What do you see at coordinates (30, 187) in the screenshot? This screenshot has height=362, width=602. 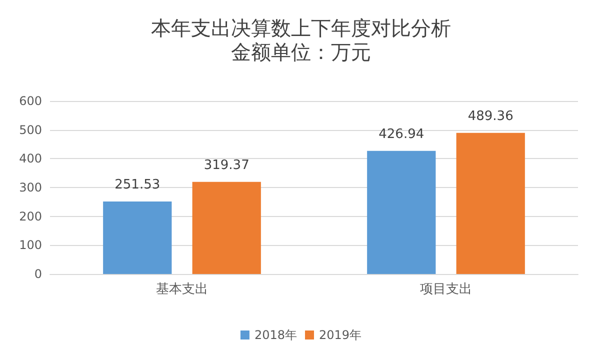 I see `y-tick-label: 300` at bounding box center [30, 187].